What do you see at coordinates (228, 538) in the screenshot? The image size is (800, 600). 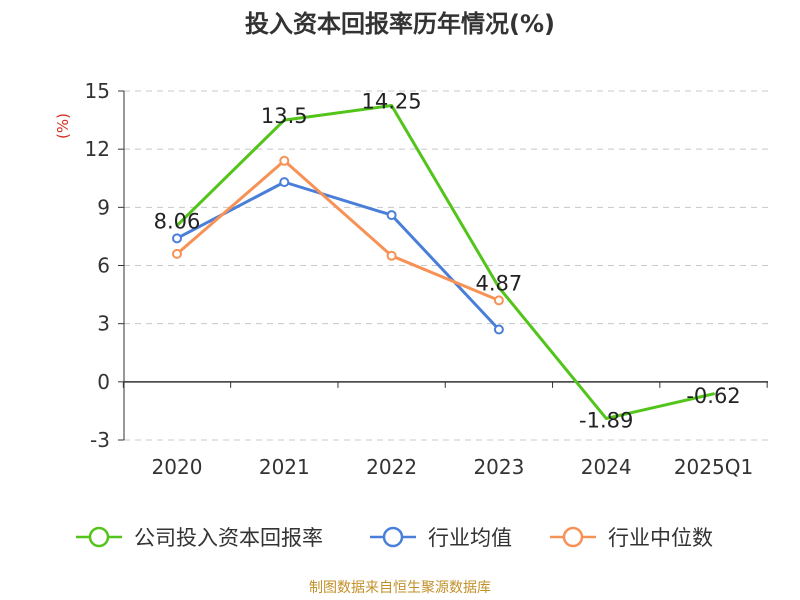 I see `legend-label: 公司投入资本回报率` at bounding box center [228, 538].